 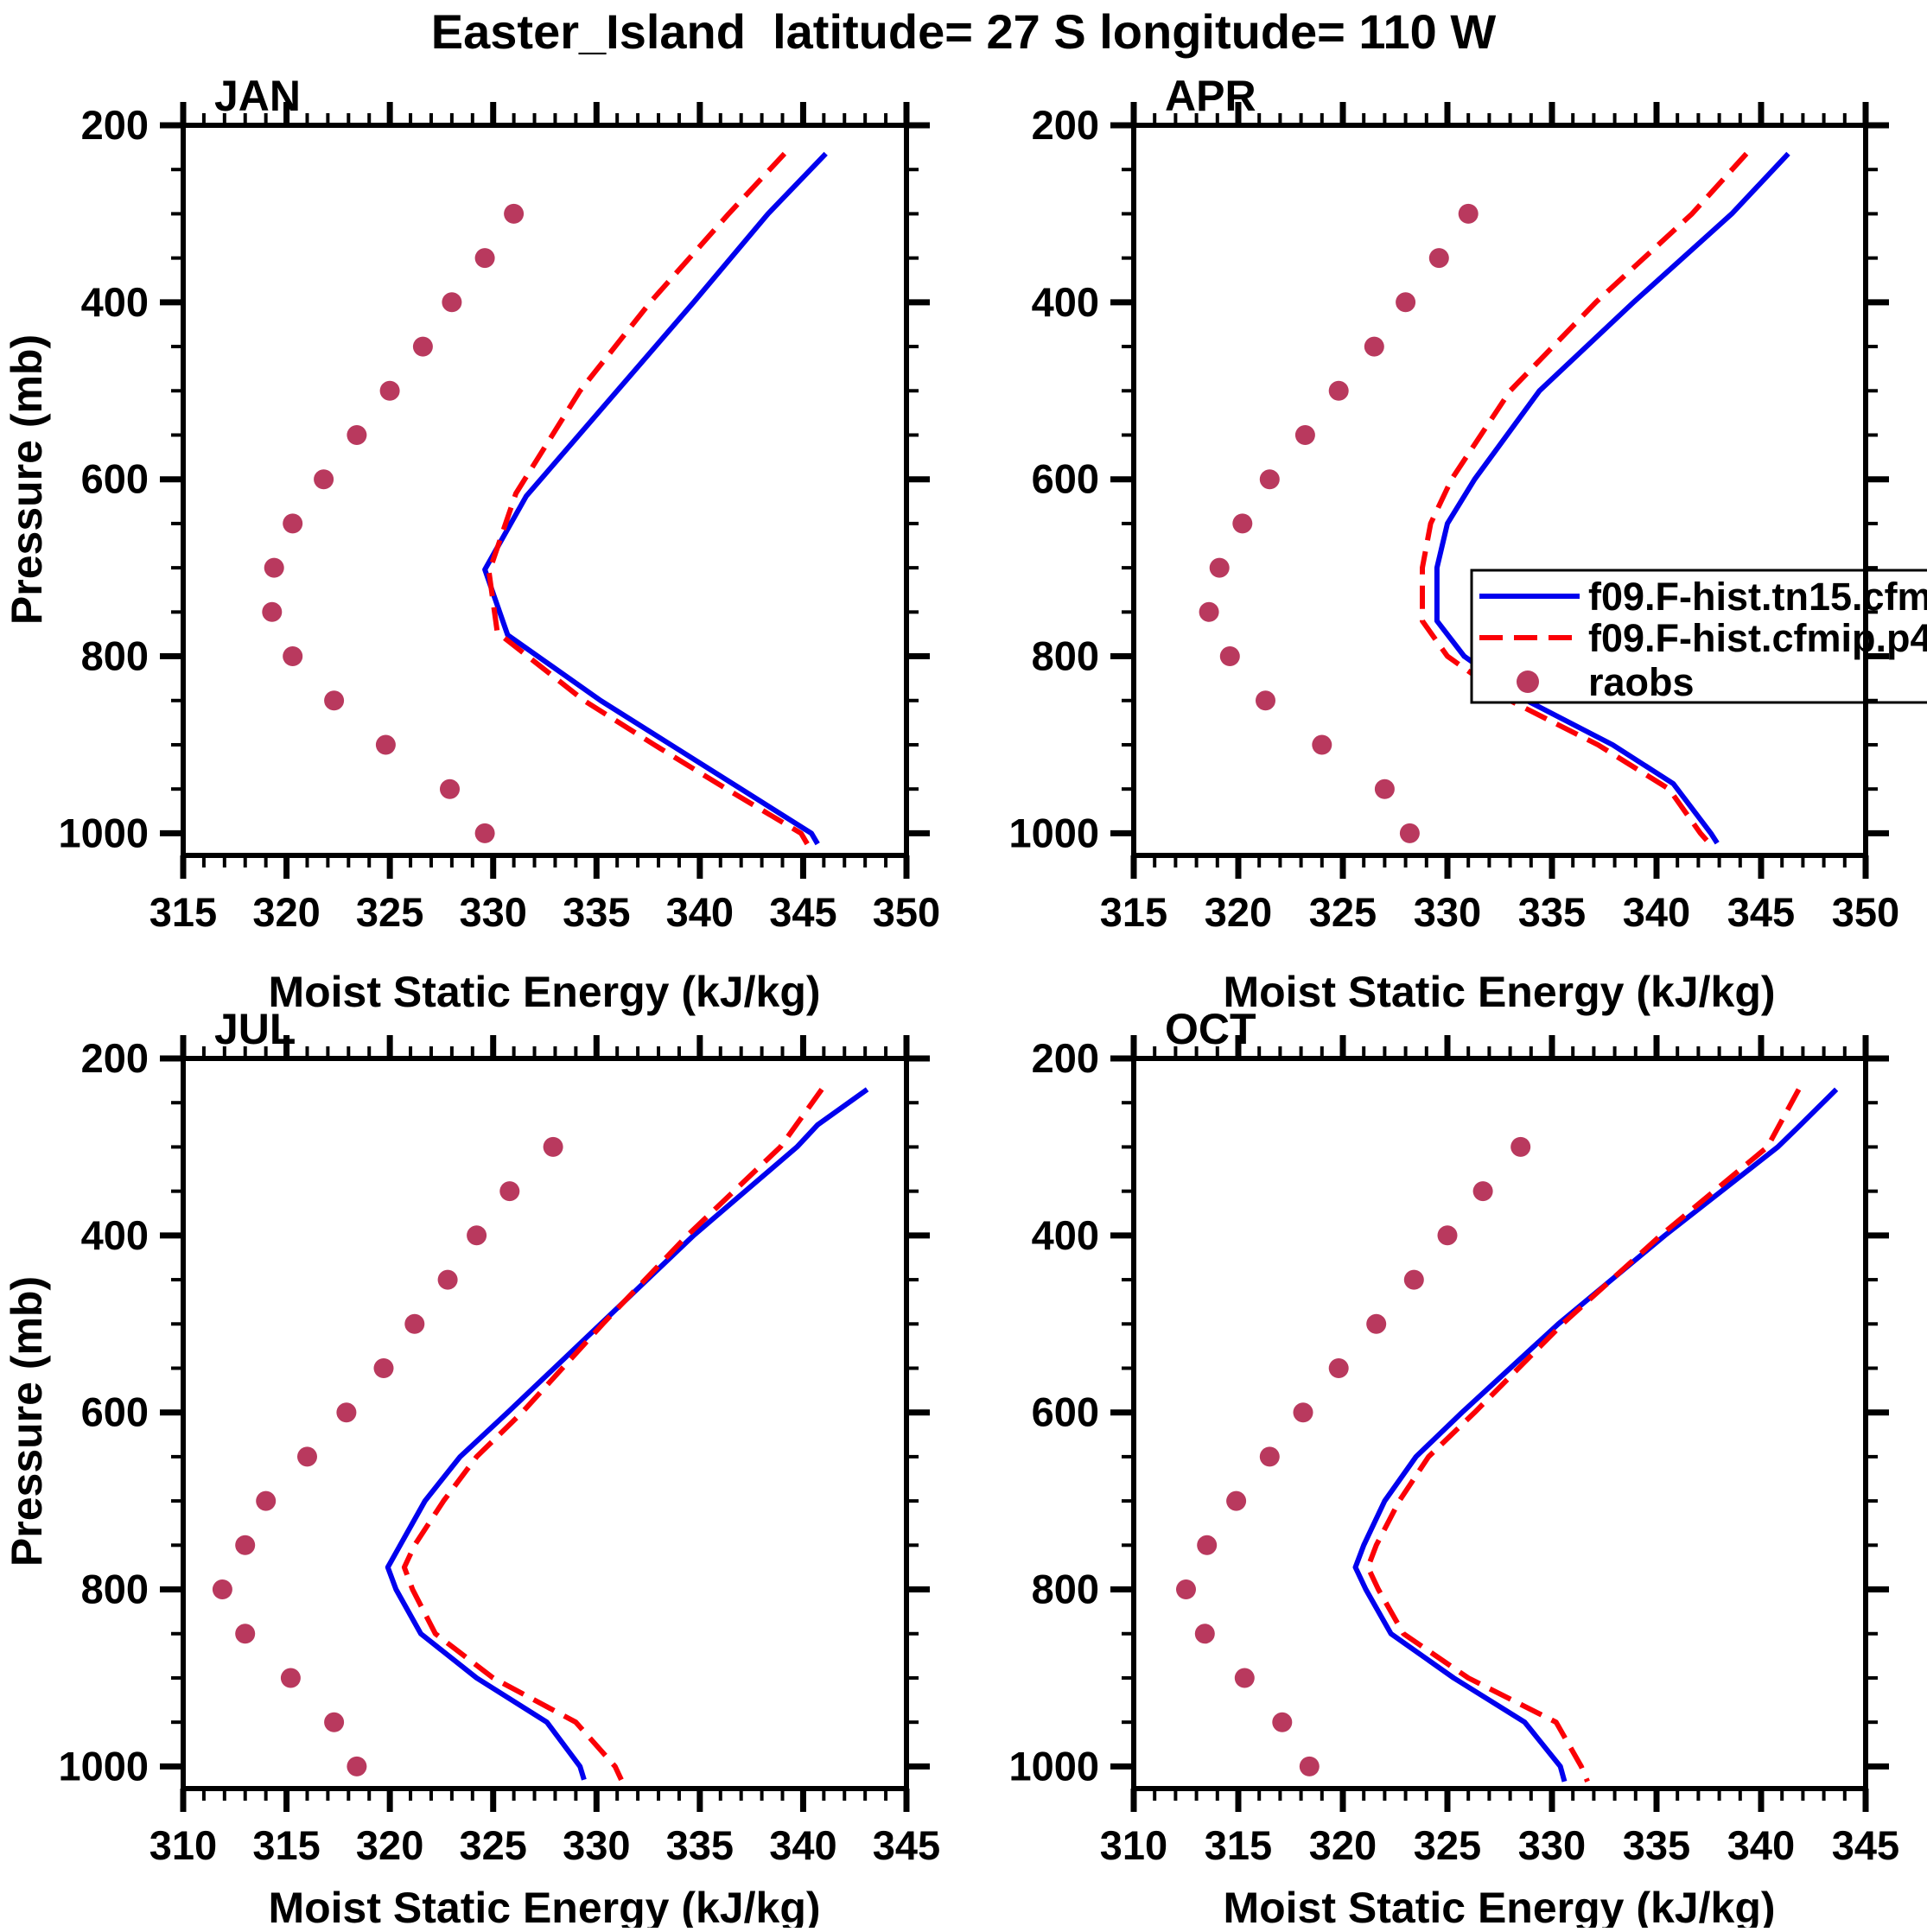 I want to click on legend-box, so click(x=1698, y=636).